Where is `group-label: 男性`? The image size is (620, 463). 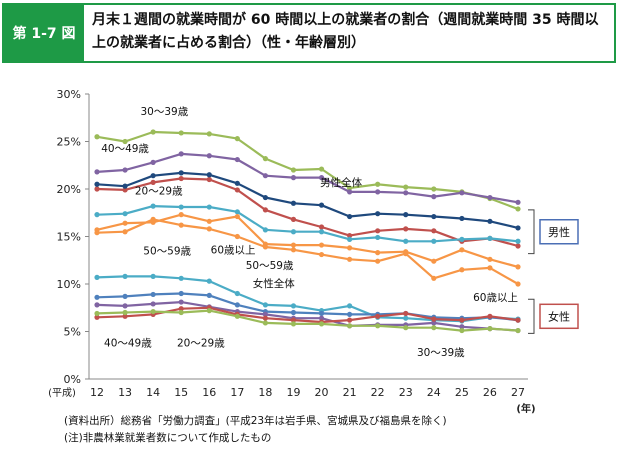 group-label: 男性 is located at coordinates (559, 232).